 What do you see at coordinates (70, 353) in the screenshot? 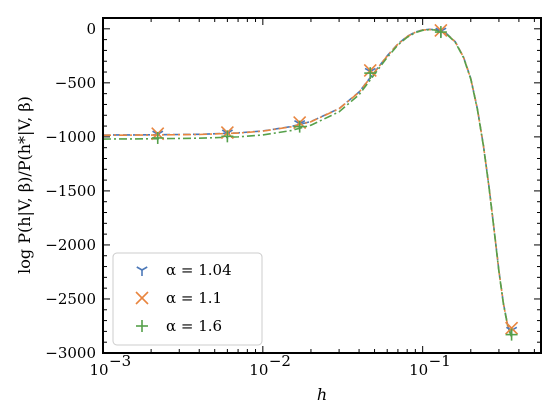
I see `y-tick-label-6: −3000` at bounding box center [70, 353].